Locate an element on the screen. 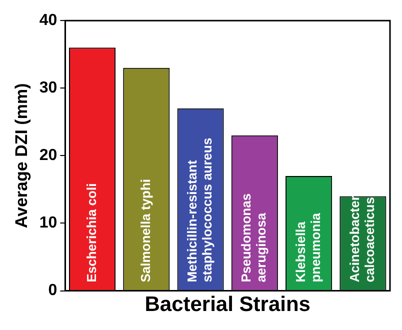 This screenshot has height=330, width=402. y-tick-label: 30 is located at coordinates (48, 88).